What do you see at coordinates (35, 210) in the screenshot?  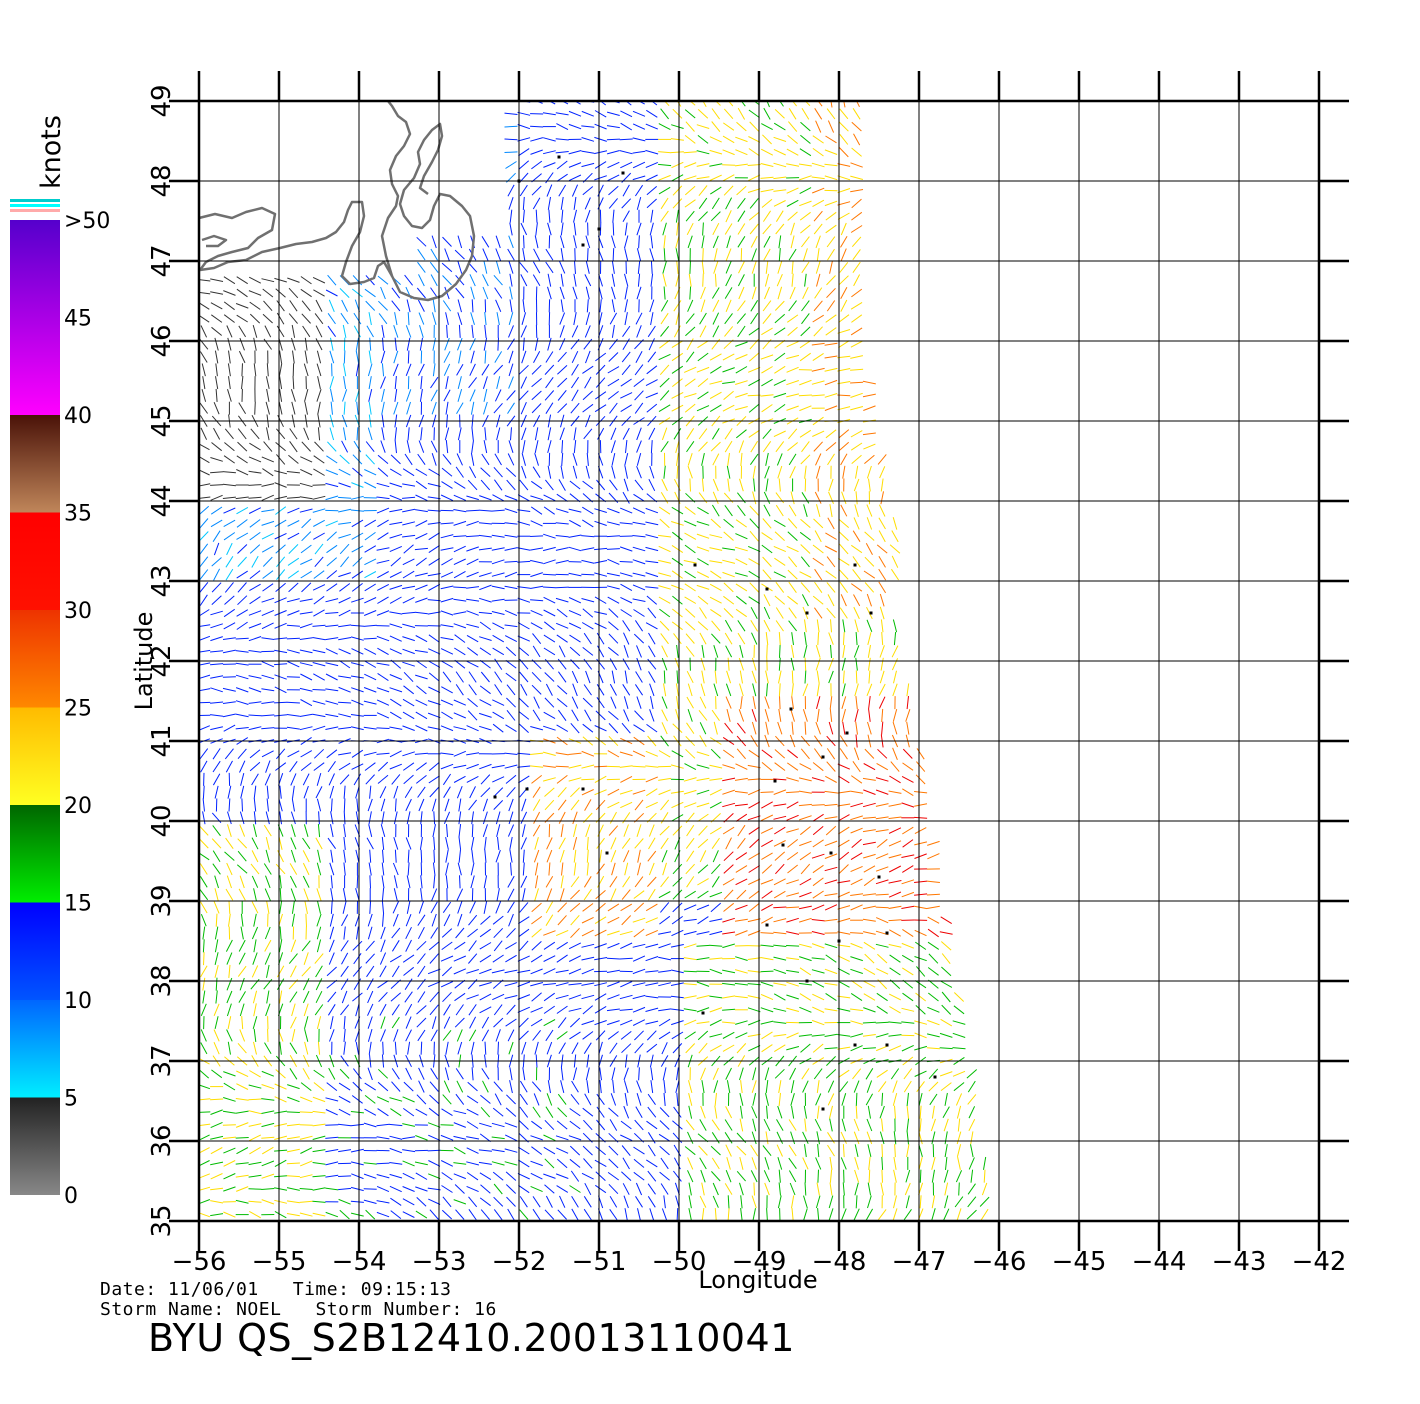 I see `colorbar-stripe` at bounding box center [35, 210].